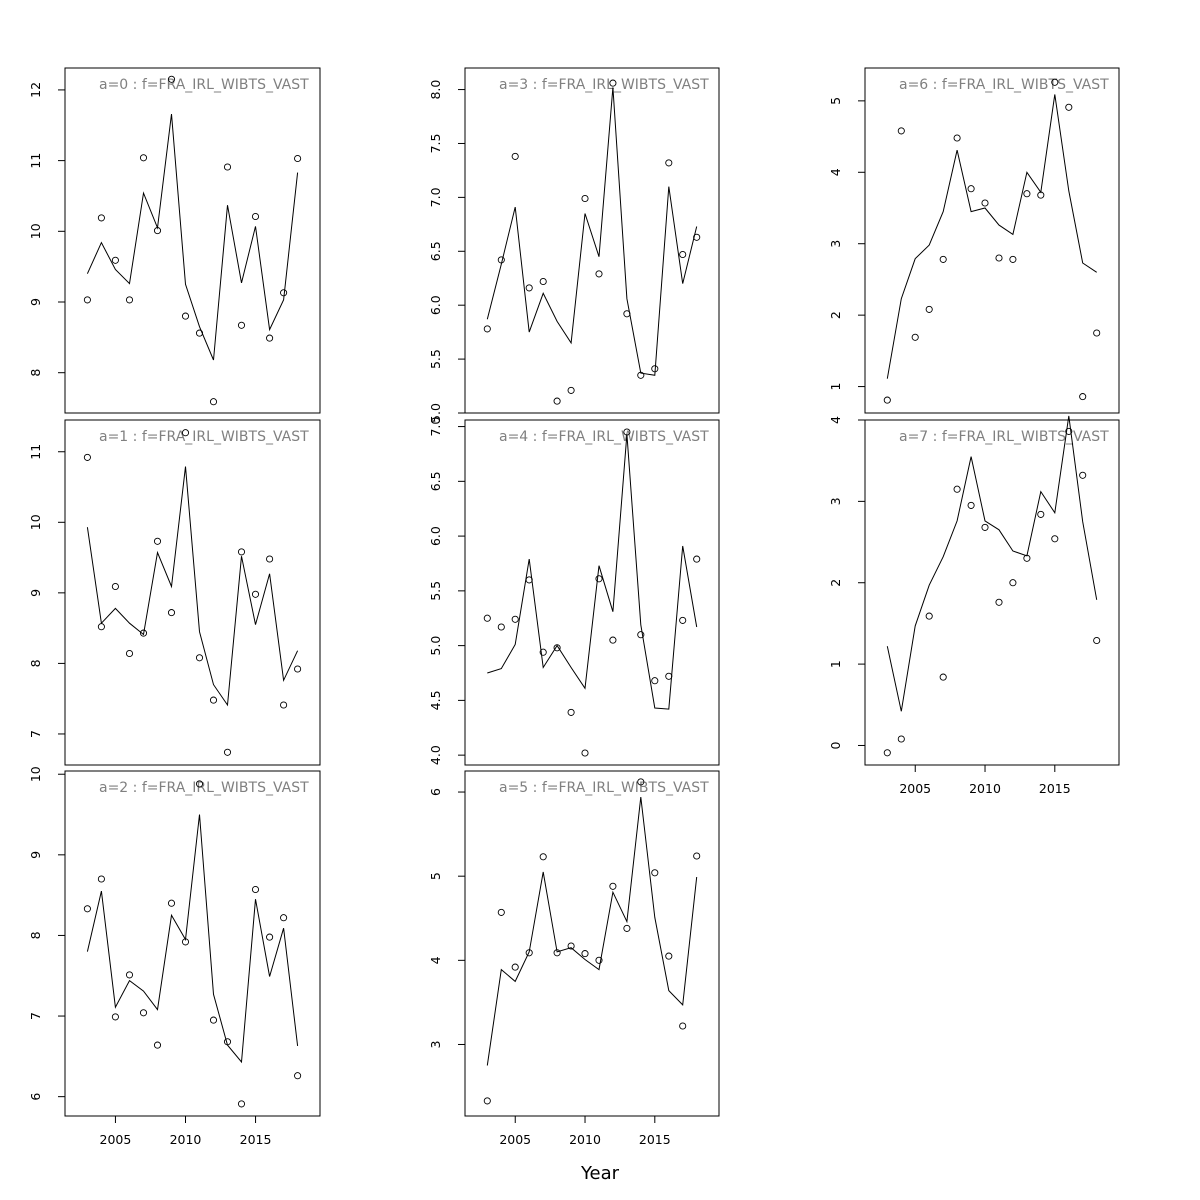 This screenshot has width=1200, height=1200. I want to click on panel-a6: a=6 : f=FRA_IRL_WIBTS_VAST 1 2 3 4 5, so click(974, 240).